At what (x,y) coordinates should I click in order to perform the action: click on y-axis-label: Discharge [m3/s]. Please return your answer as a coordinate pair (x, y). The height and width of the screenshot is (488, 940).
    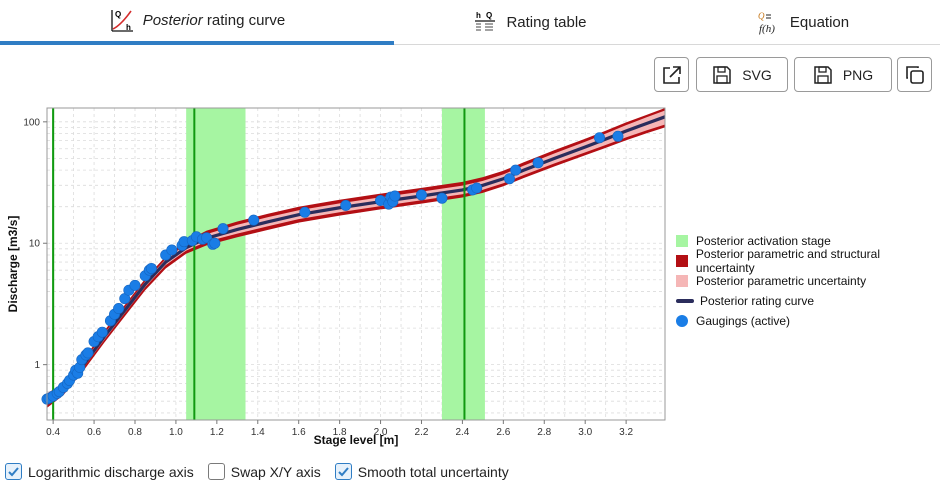
    Looking at the image, I should click on (13, 264).